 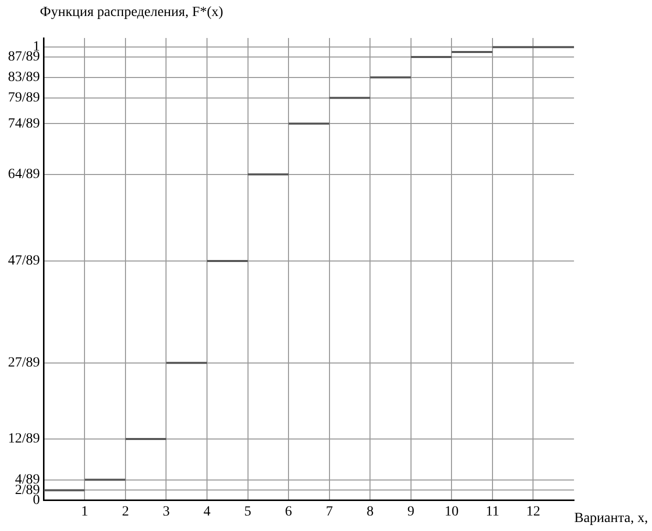 What do you see at coordinates (24, 98) in the screenshot?
I see `y-tick-label: 79/89` at bounding box center [24, 98].